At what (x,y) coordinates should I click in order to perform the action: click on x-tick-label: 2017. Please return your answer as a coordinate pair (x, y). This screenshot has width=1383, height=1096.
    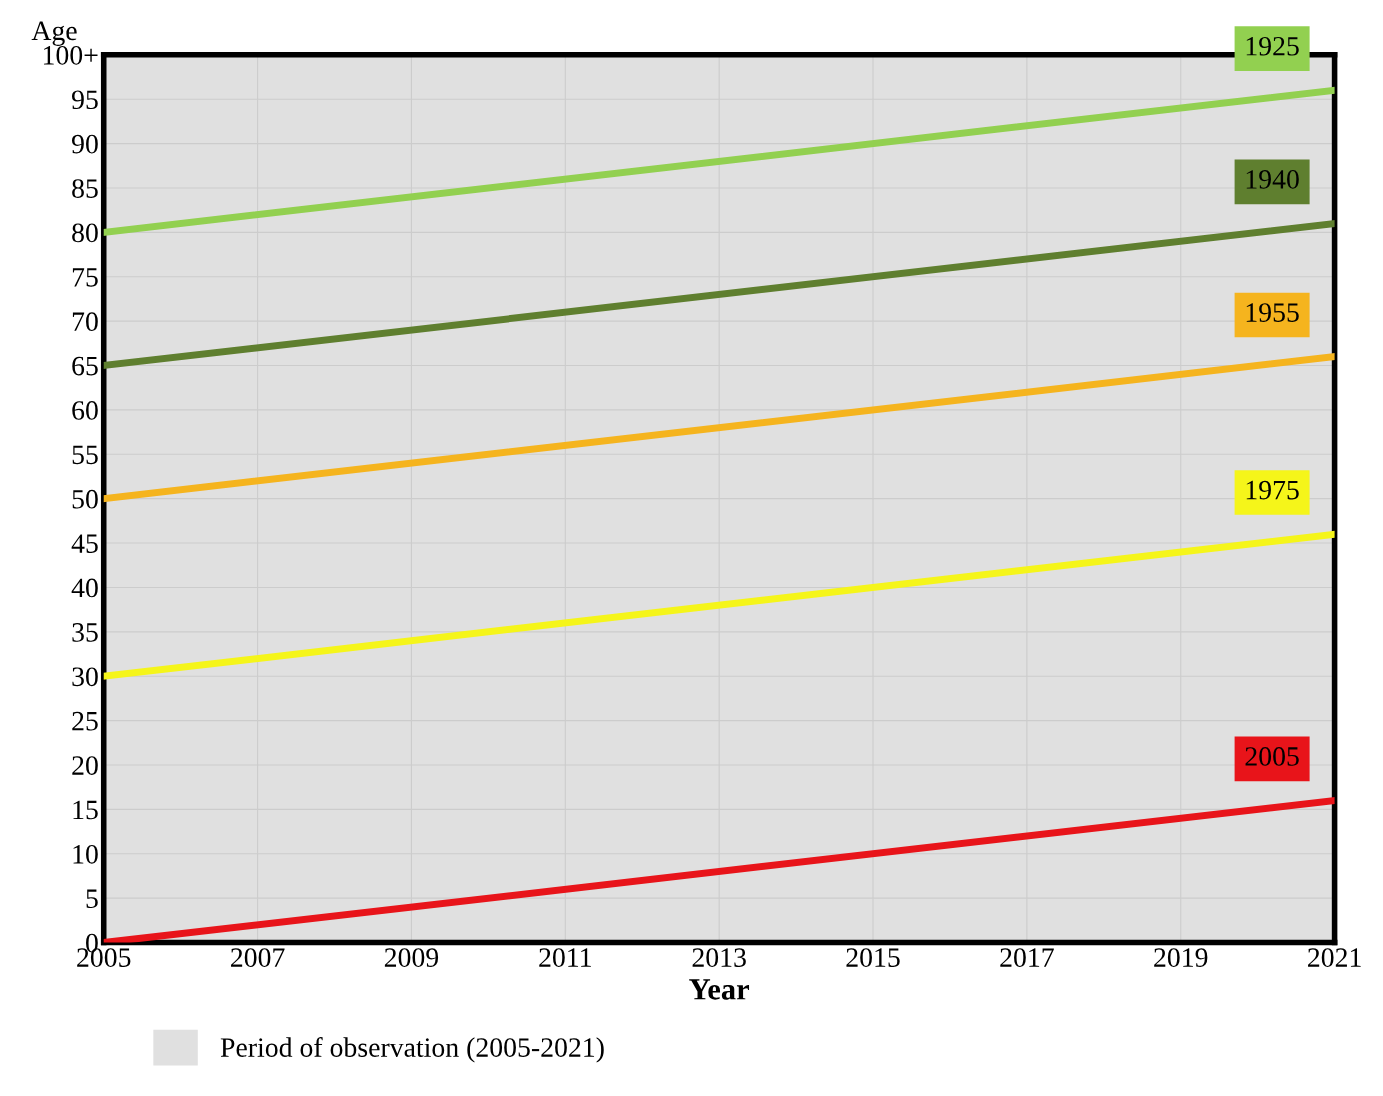
    Looking at the image, I should click on (1027, 957).